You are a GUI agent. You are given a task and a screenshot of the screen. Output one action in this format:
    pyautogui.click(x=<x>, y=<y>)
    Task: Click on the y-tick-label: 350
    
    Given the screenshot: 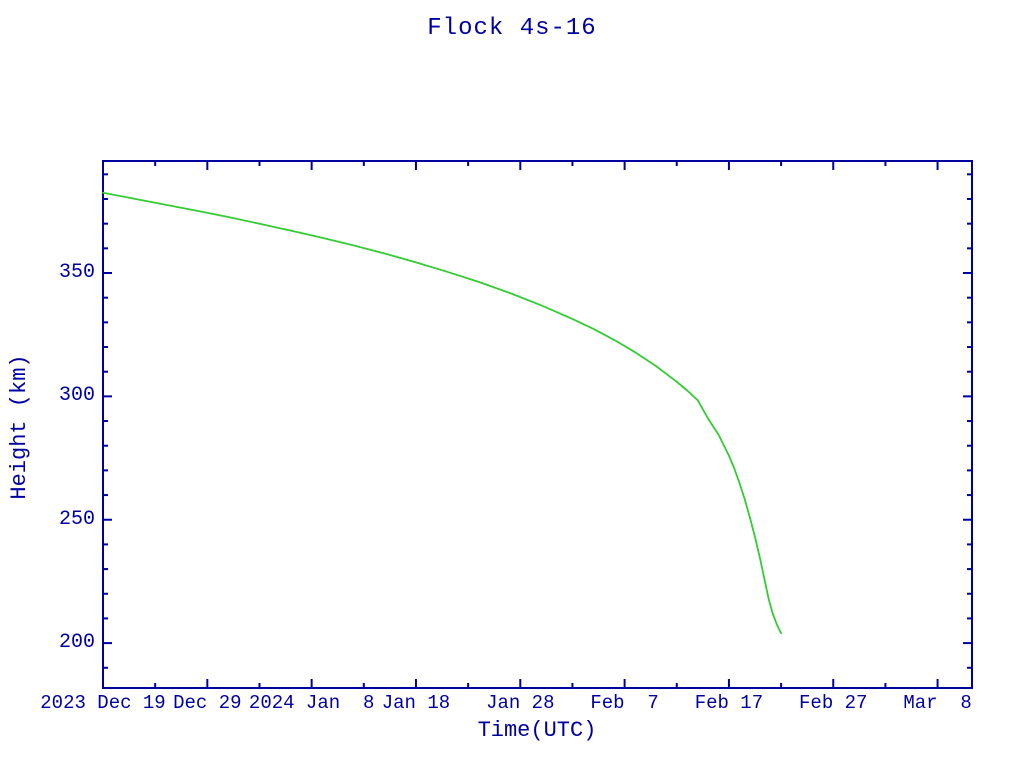 What is the action you would take?
    pyautogui.click(x=76, y=272)
    